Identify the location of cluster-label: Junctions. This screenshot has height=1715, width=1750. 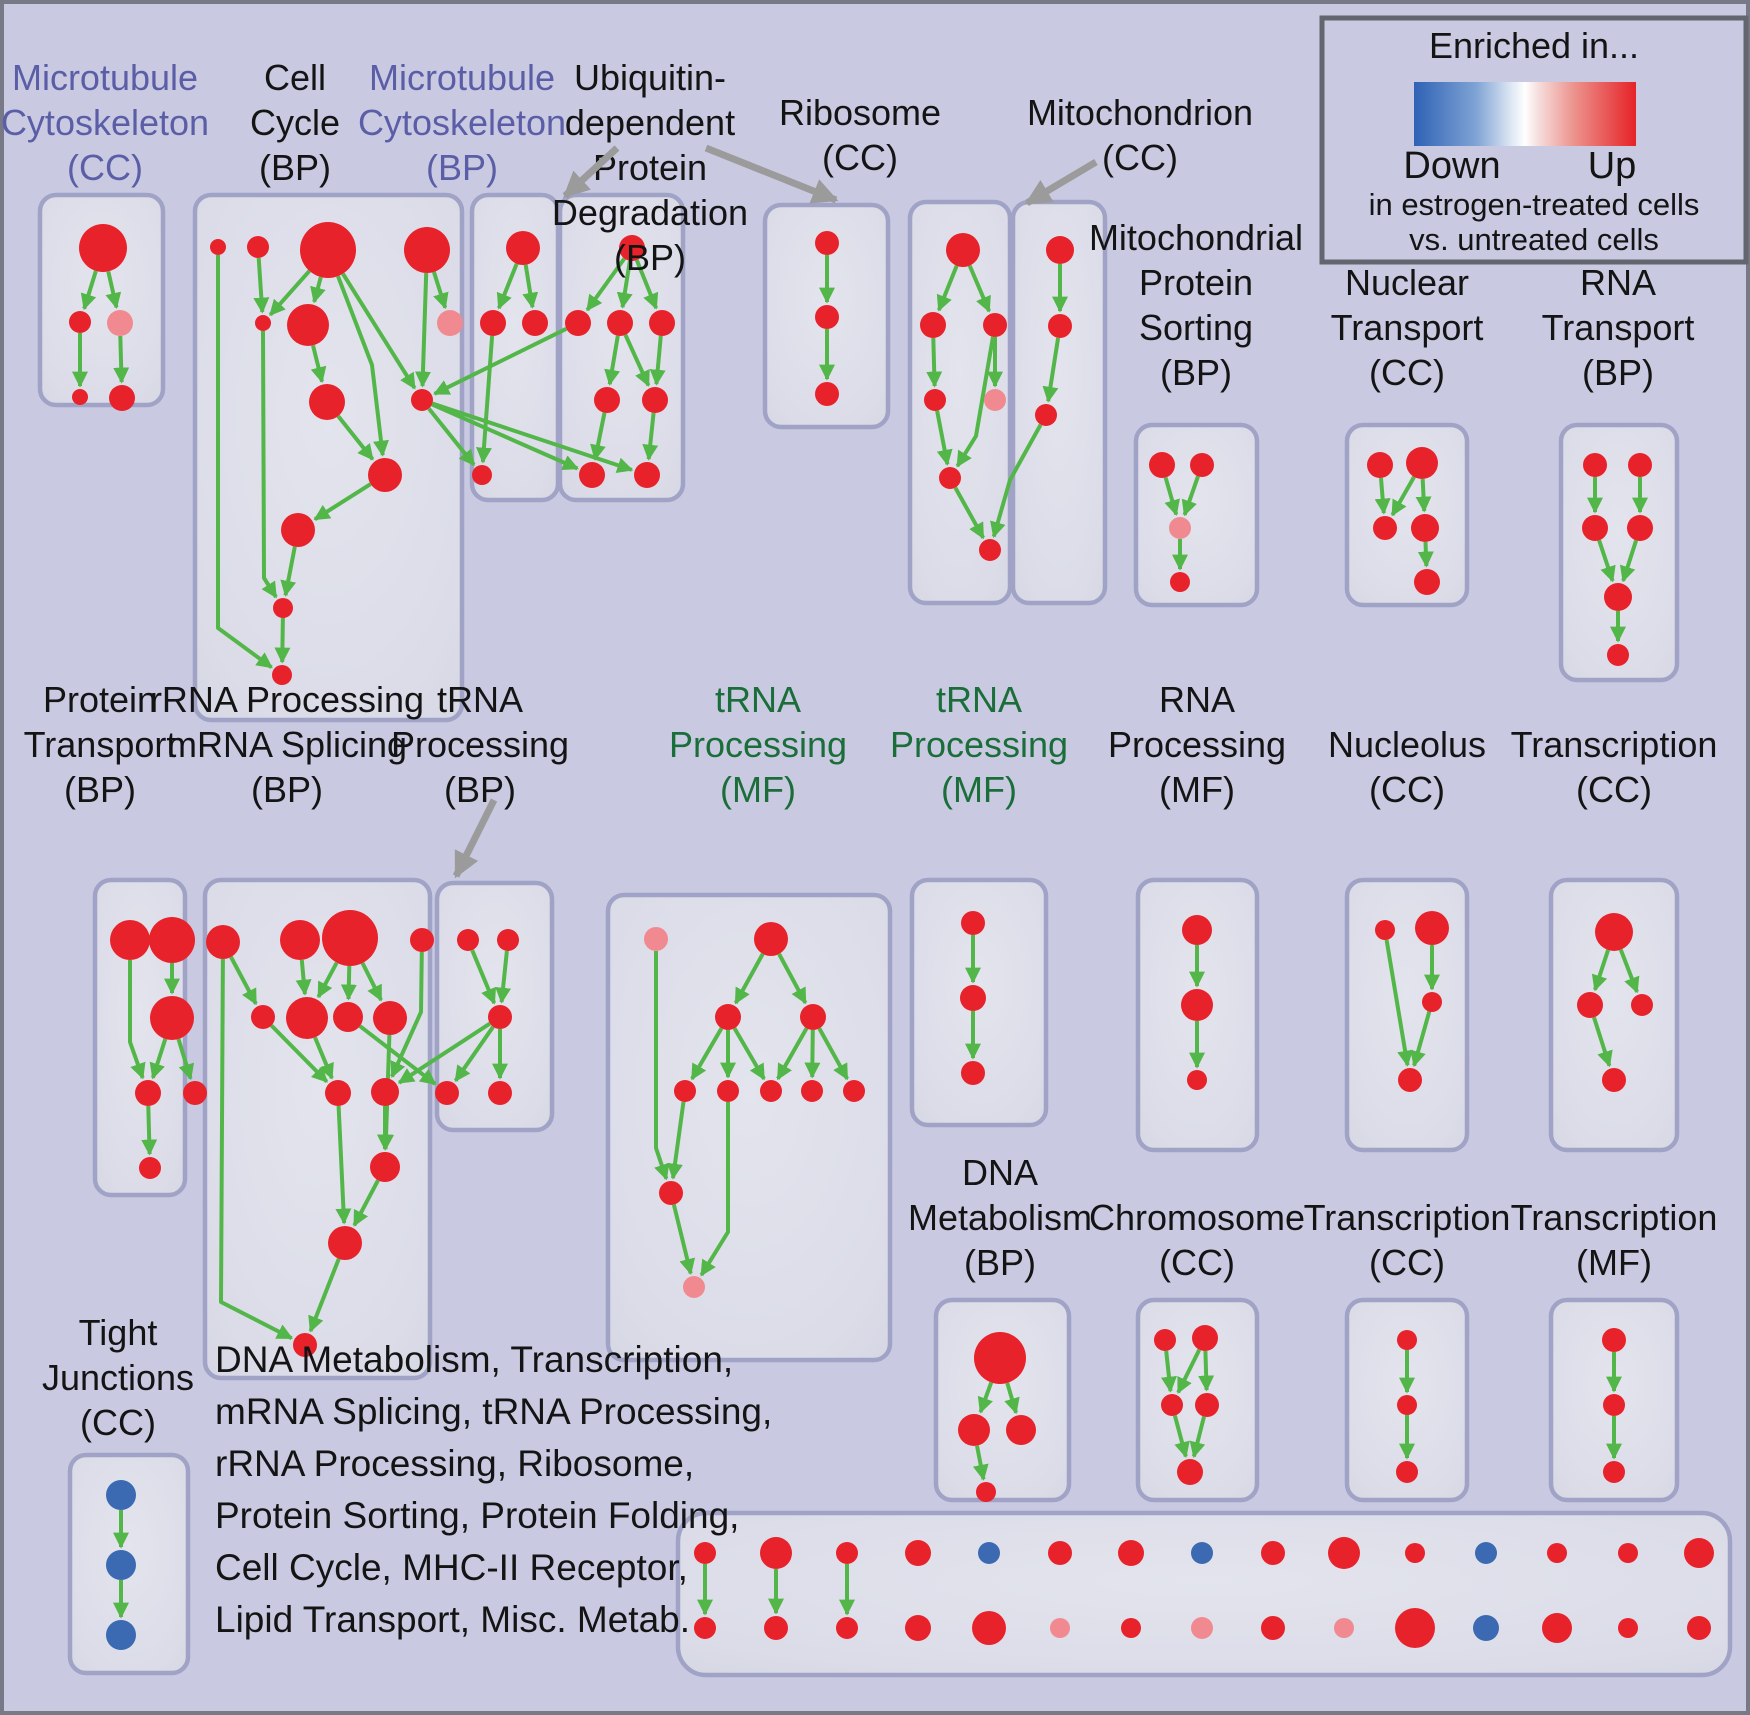
(118, 1377).